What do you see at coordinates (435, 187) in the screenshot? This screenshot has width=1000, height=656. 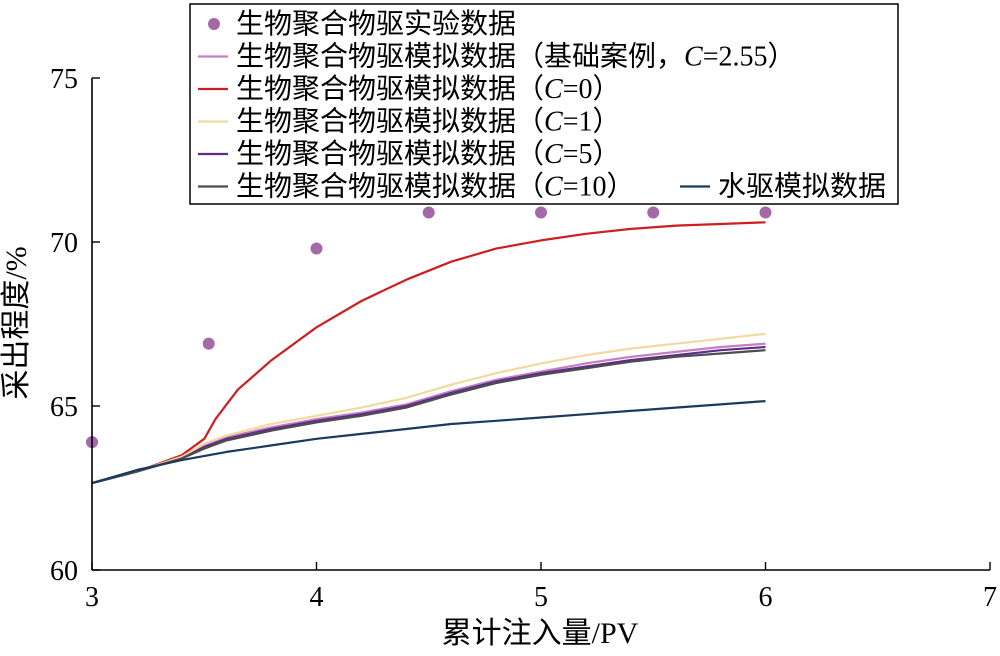 I see `legend-label: 生物聚合物驱模拟数据（C=10）` at bounding box center [435, 187].